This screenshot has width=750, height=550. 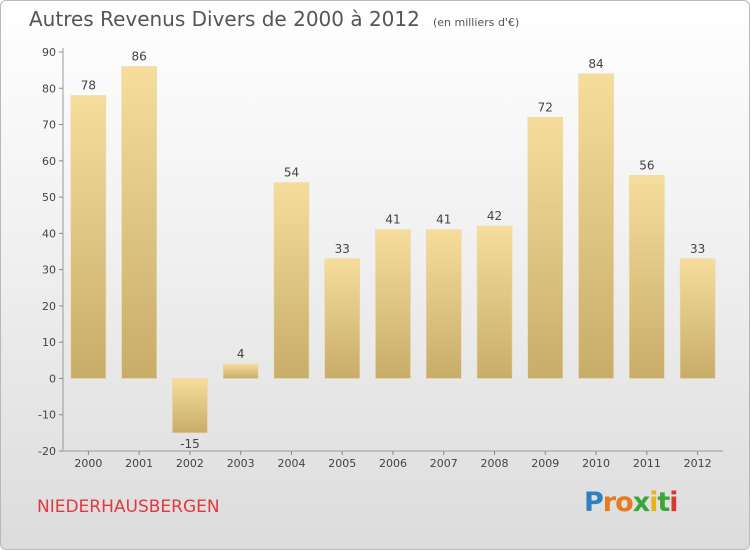 I want to click on y-tick-label: 90, so click(x=49, y=52).